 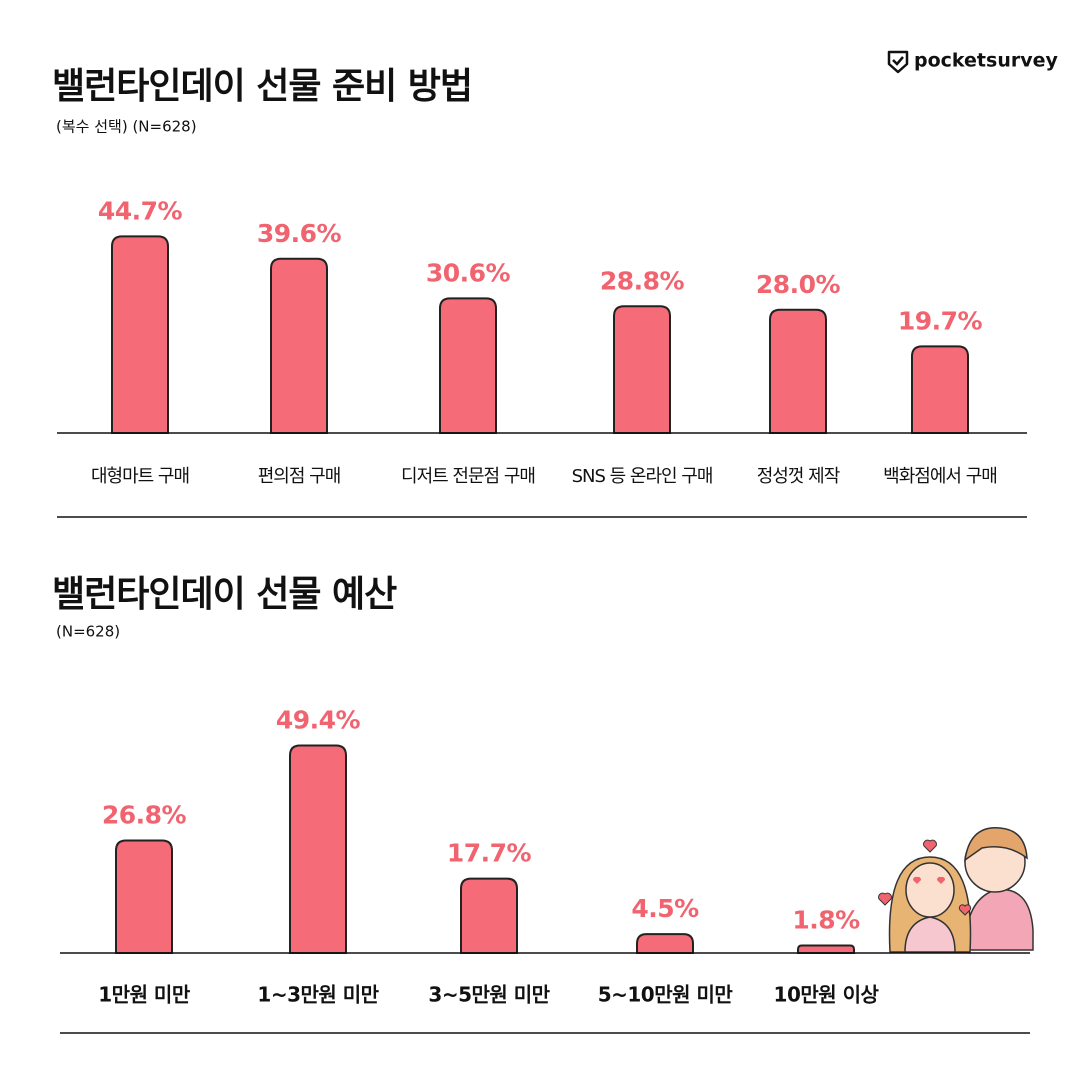 What do you see at coordinates (665, 908) in the screenshot?
I see `value-label: 4.5%` at bounding box center [665, 908].